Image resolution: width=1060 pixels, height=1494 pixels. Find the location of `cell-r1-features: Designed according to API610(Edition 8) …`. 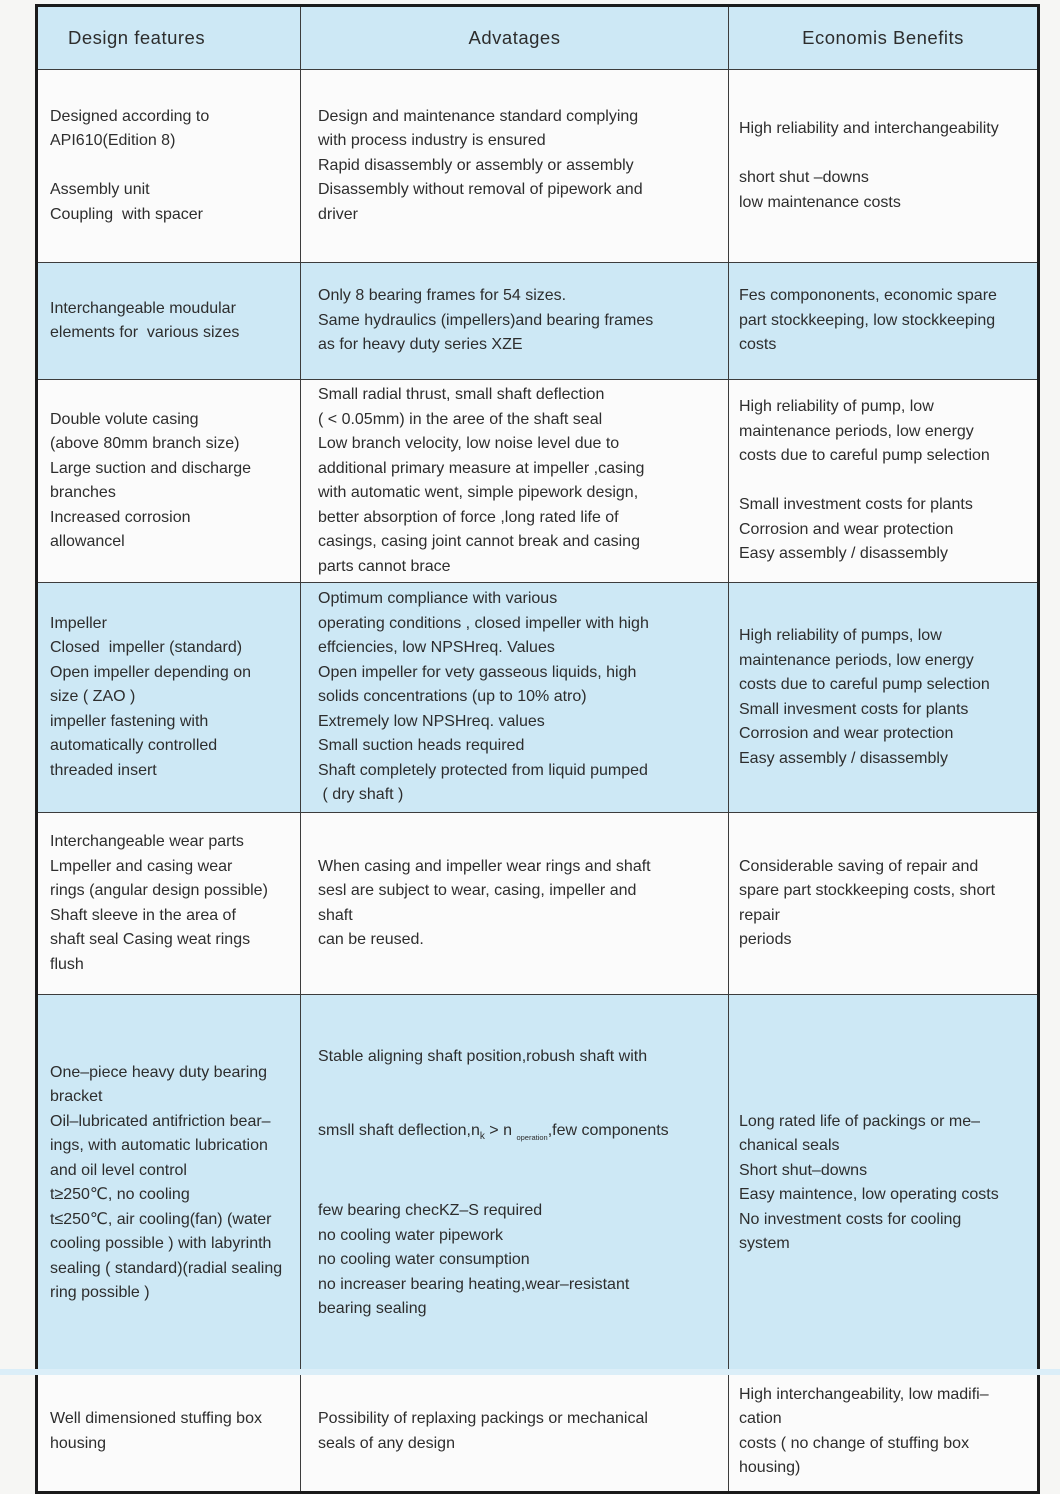

cell-r1-features: Designed according to API610(Edition 8) … is located at coordinates (168, 166).